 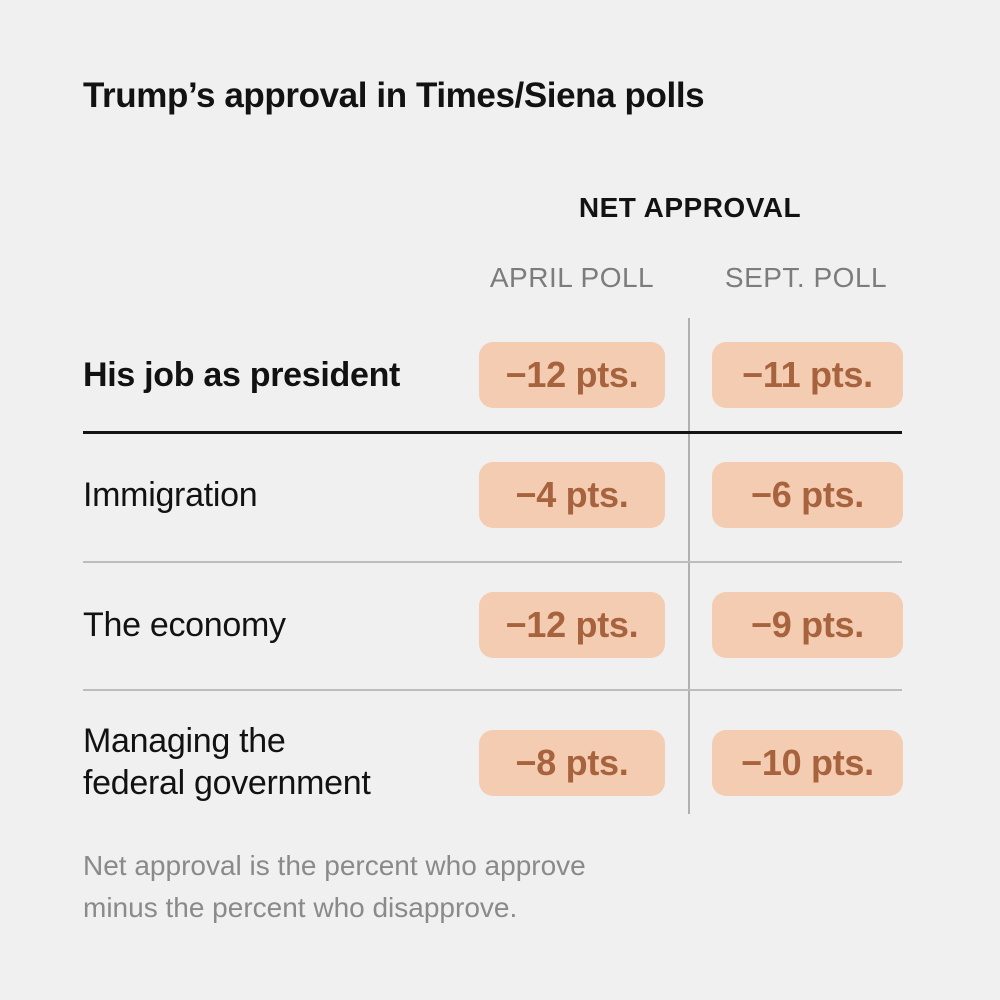 What do you see at coordinates (807, 495) in the screenshot?
I see `net-approval-badge-sept: −6 pts.` at bounding box center [807, 495].